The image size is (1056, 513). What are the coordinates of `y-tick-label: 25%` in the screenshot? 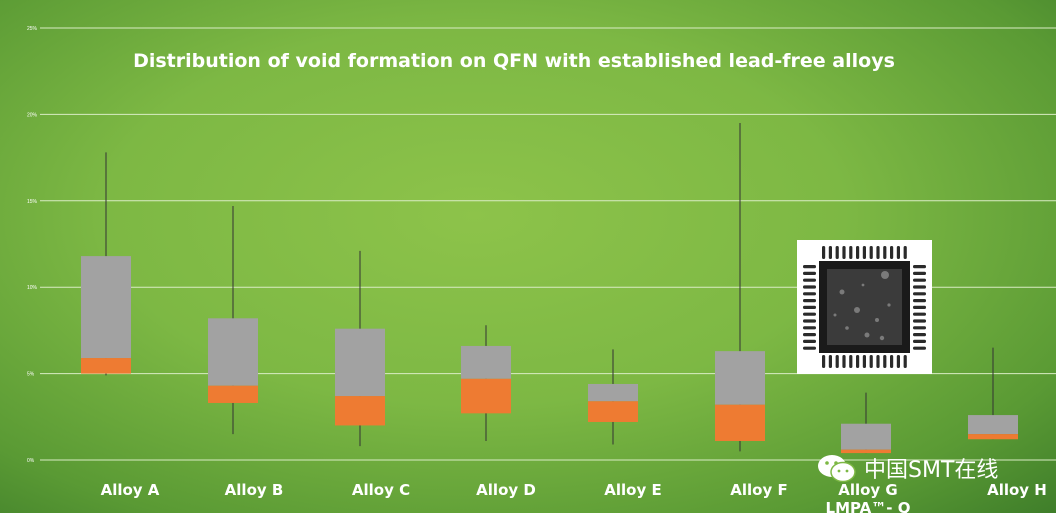 It's located at (32, 29).